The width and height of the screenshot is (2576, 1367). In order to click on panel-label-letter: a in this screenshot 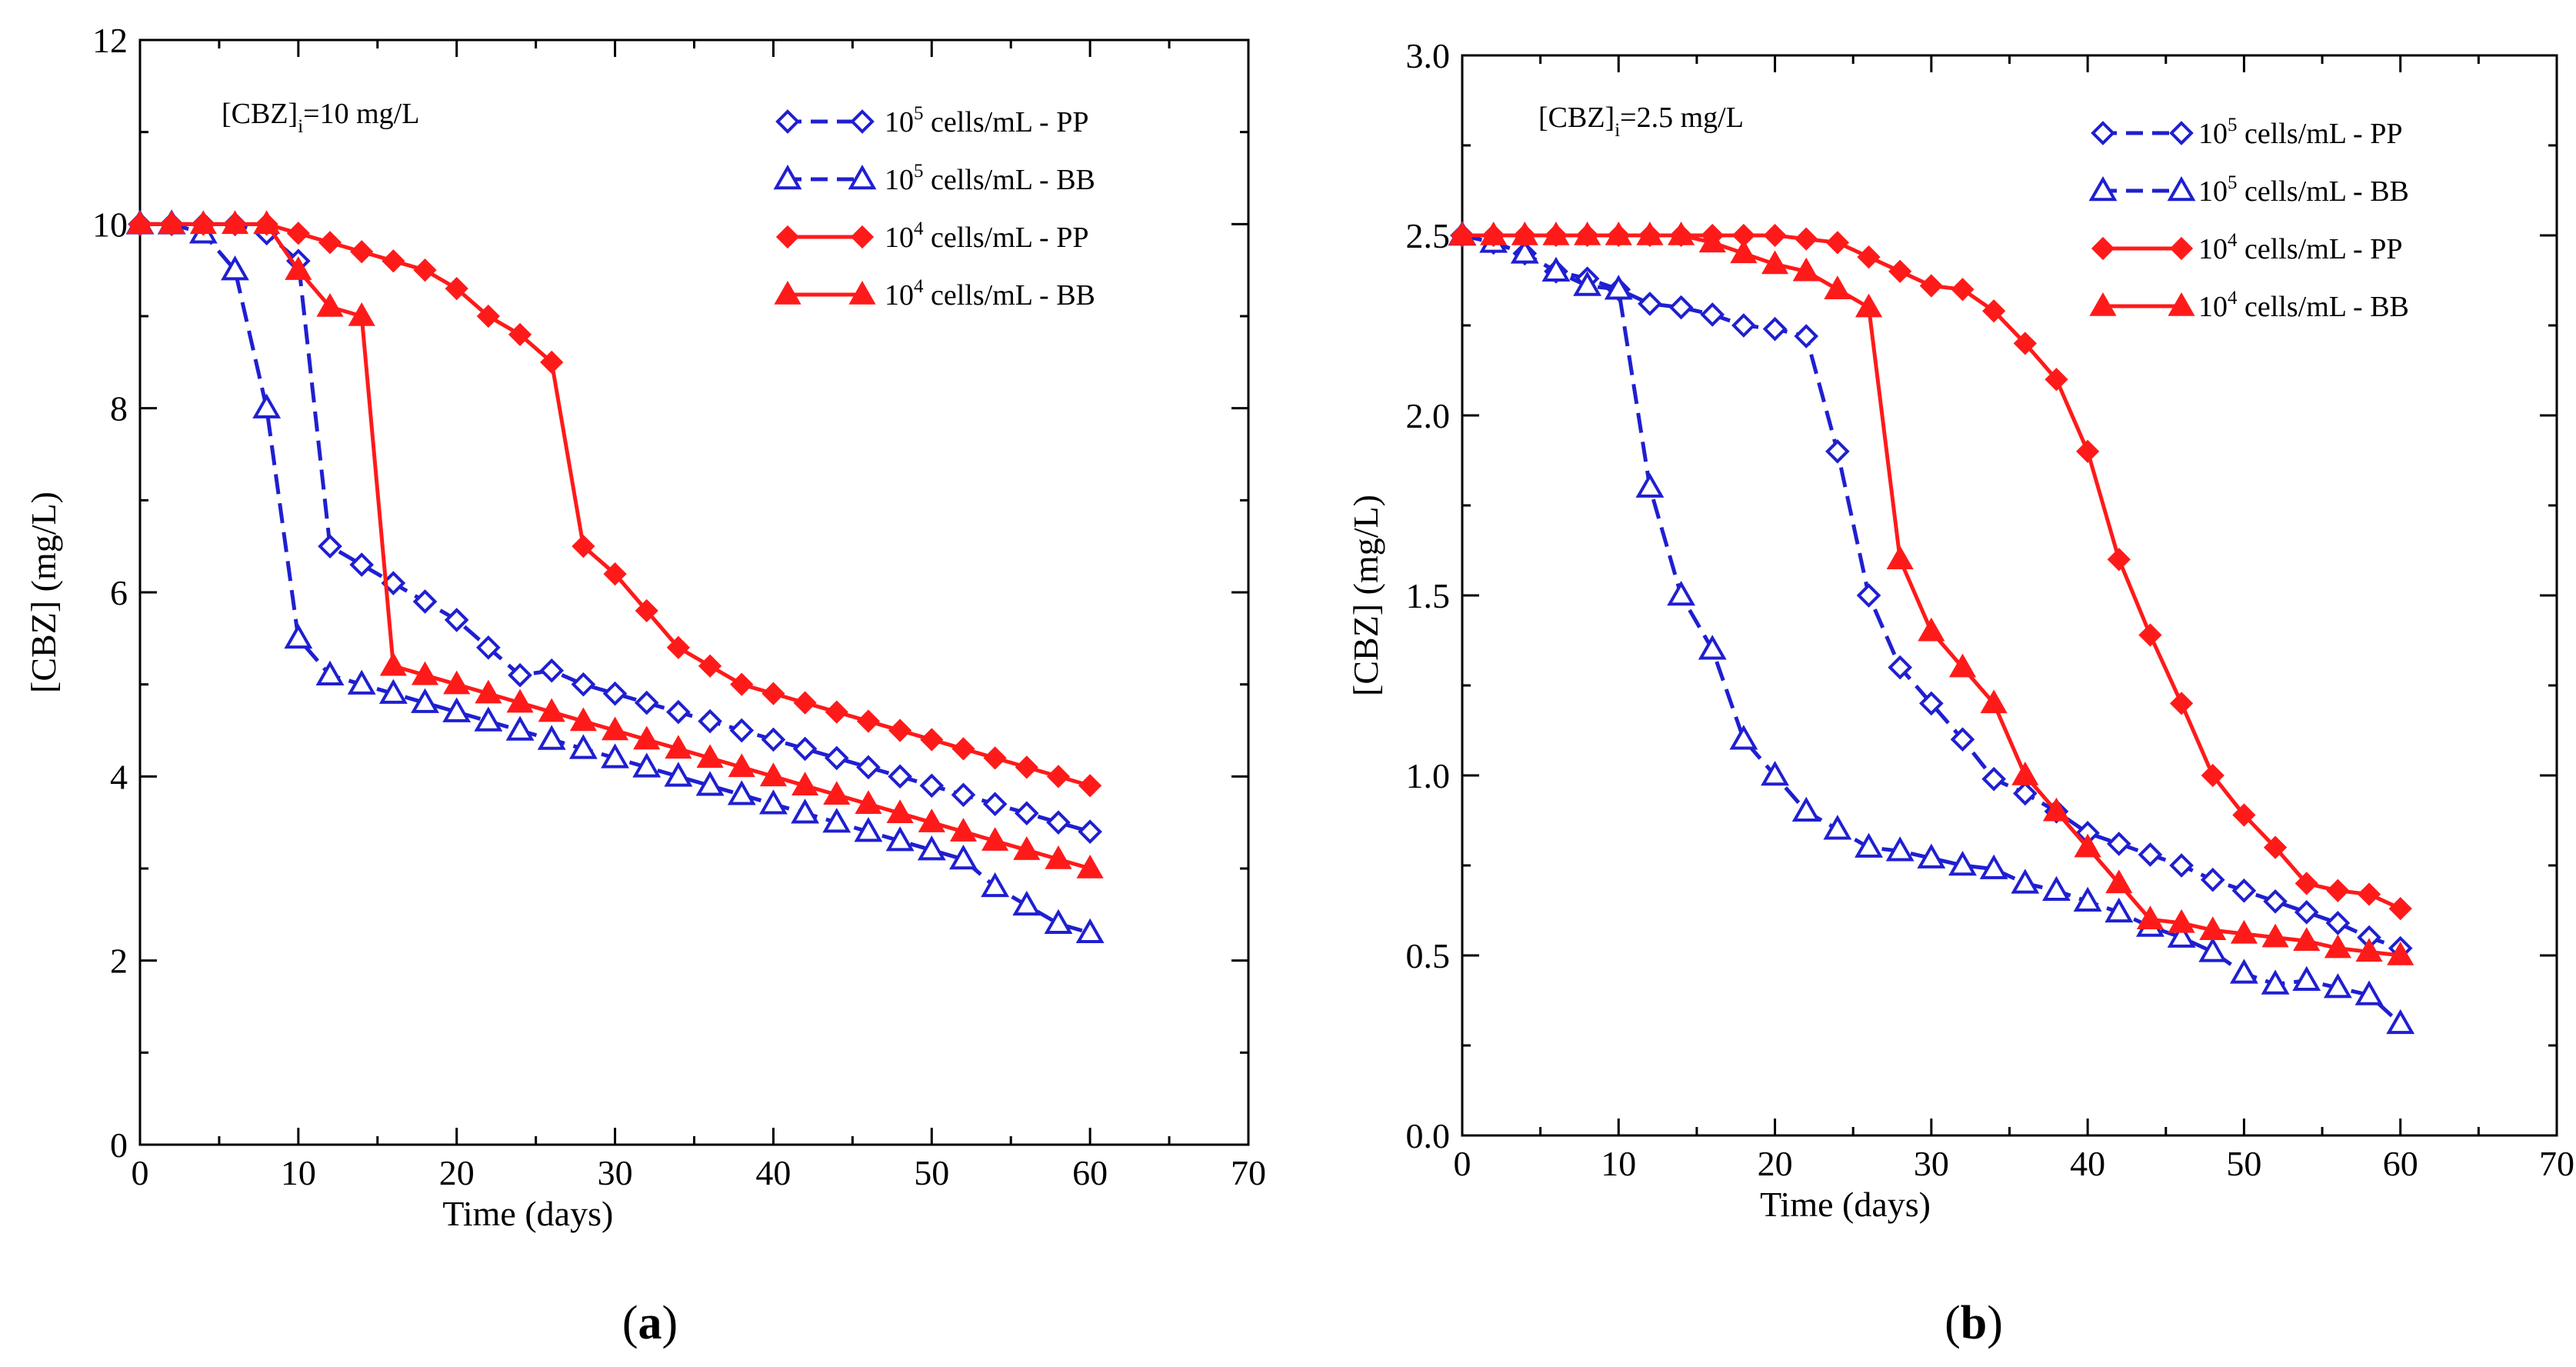, I will do `click(650, 1323)`.